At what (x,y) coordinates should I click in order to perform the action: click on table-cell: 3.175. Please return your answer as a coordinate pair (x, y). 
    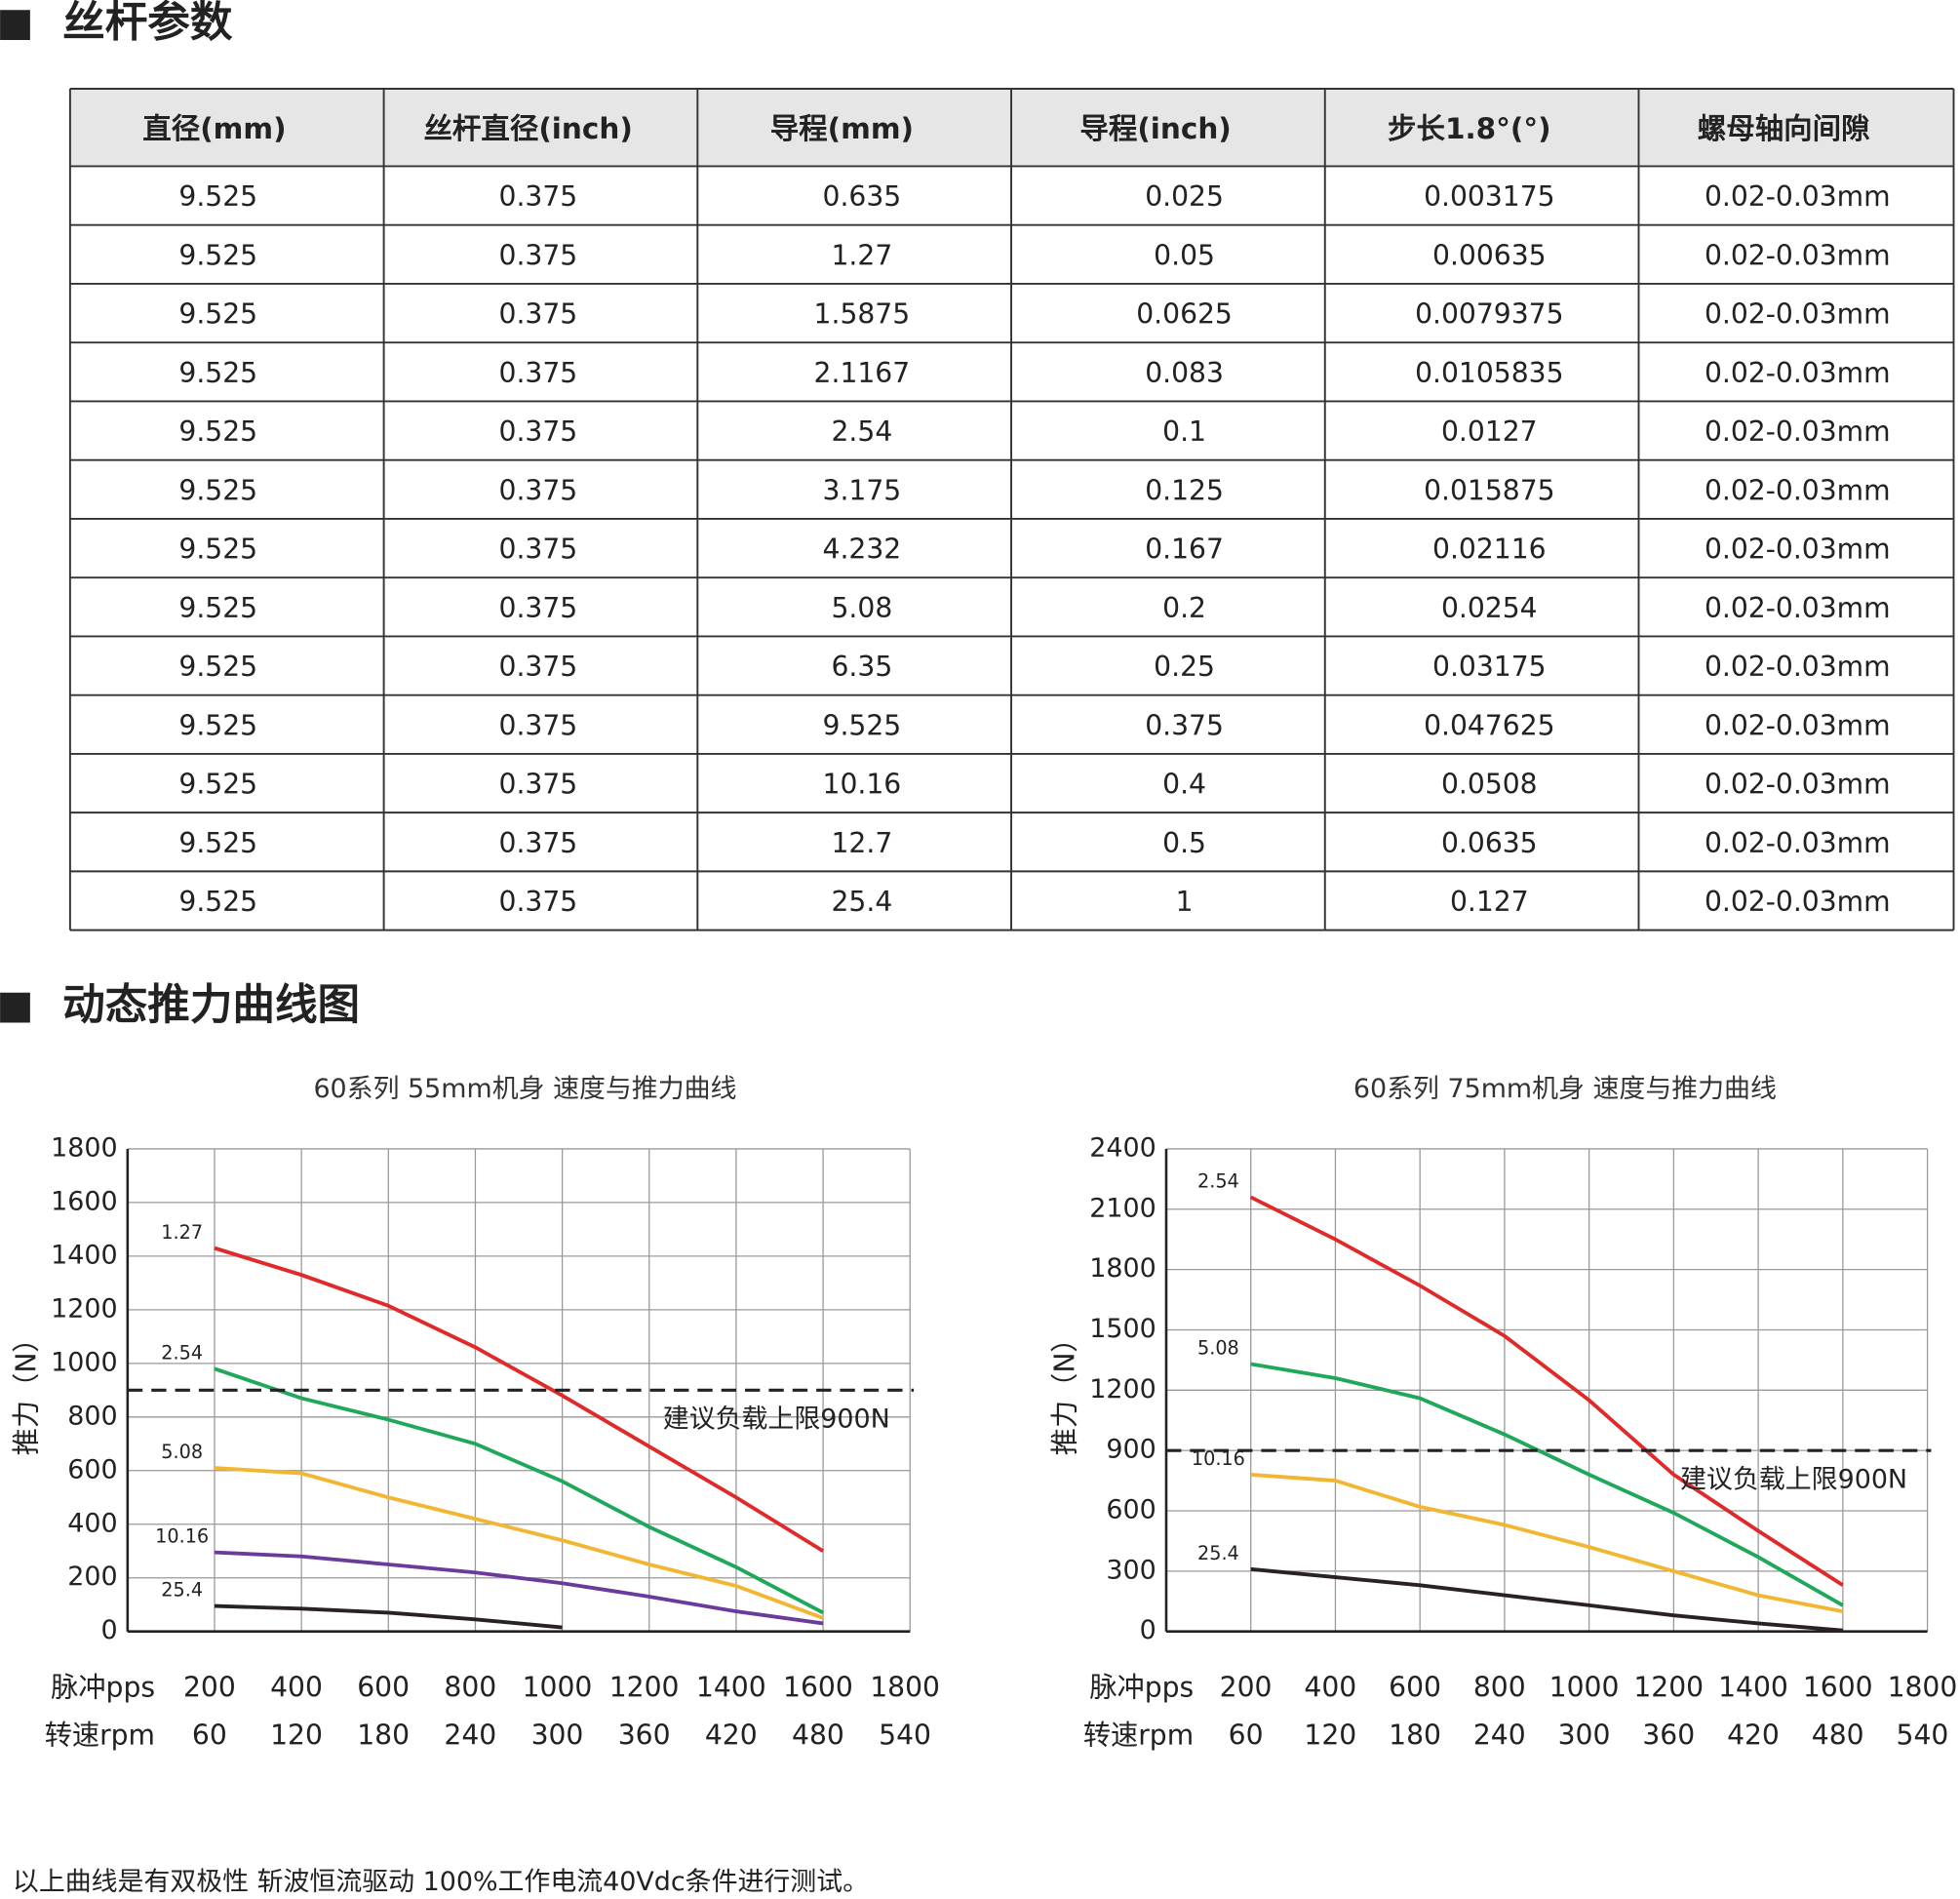
    Looking at the image, I should click on (862, 490).